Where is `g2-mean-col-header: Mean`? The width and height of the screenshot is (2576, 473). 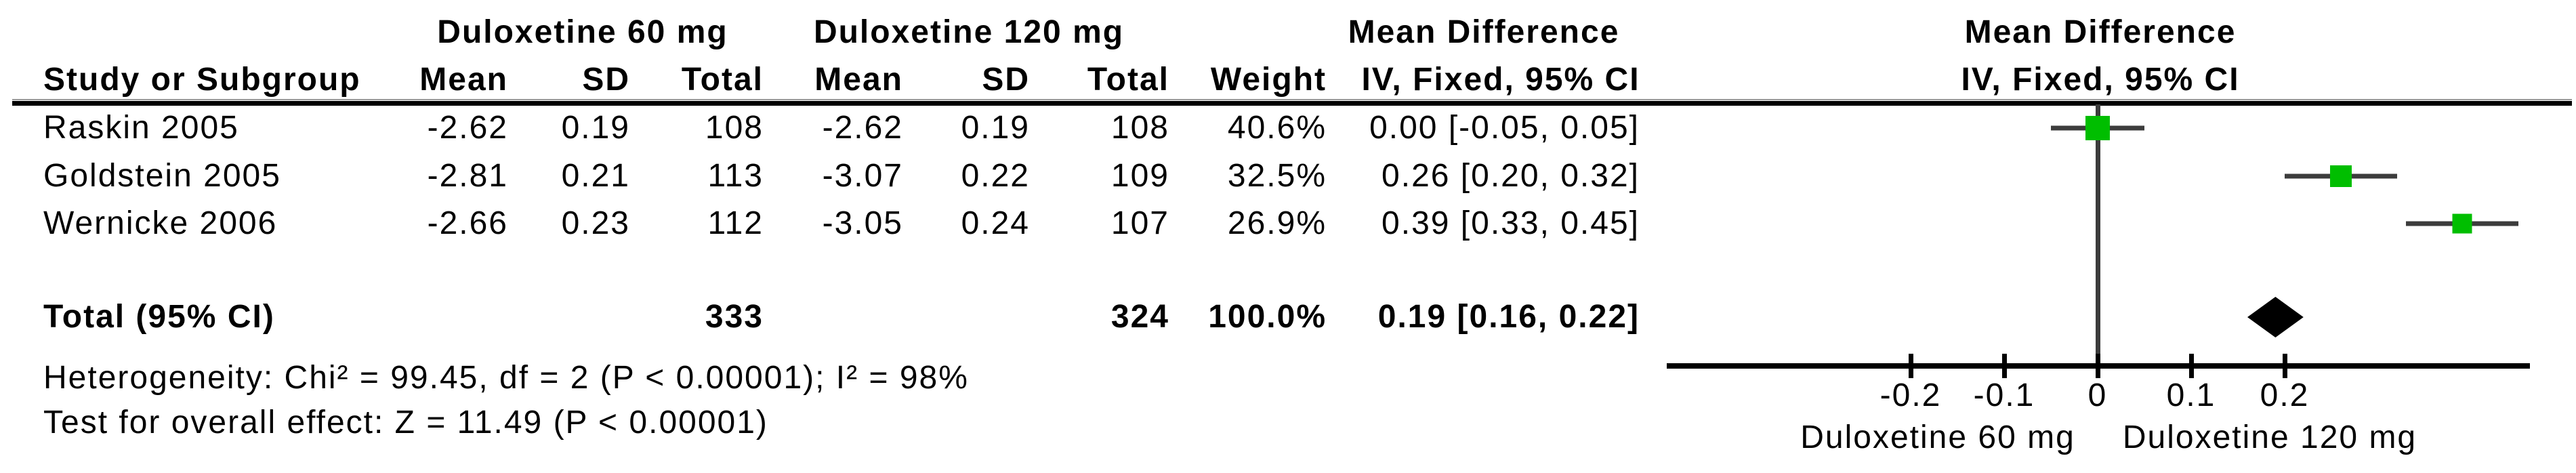 g2-mean-col-header: Mean is located at coordinates (858, 80).